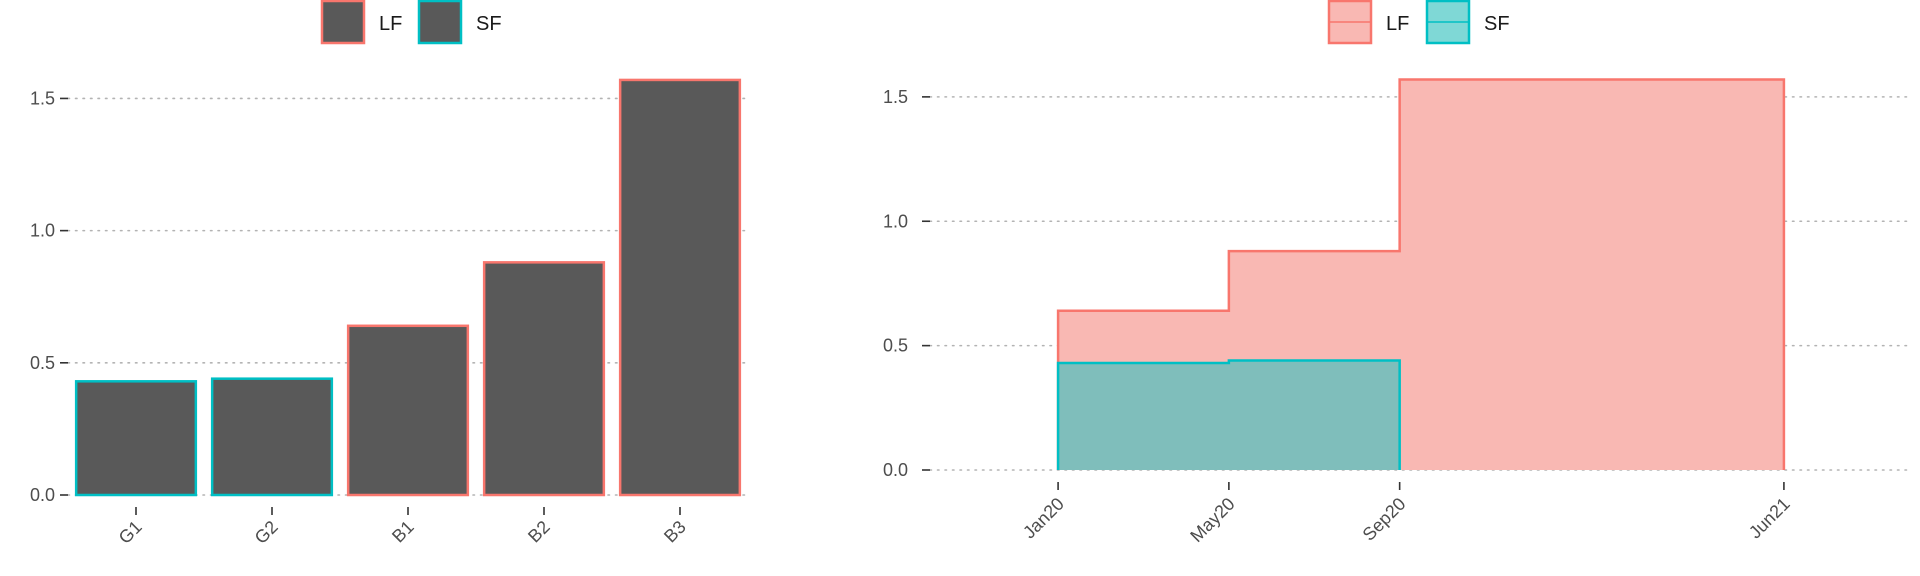  What do you see at coordinates (343, 22) in the screenshot?
I see `legend-key-lf` at bounding box center [343, 22].